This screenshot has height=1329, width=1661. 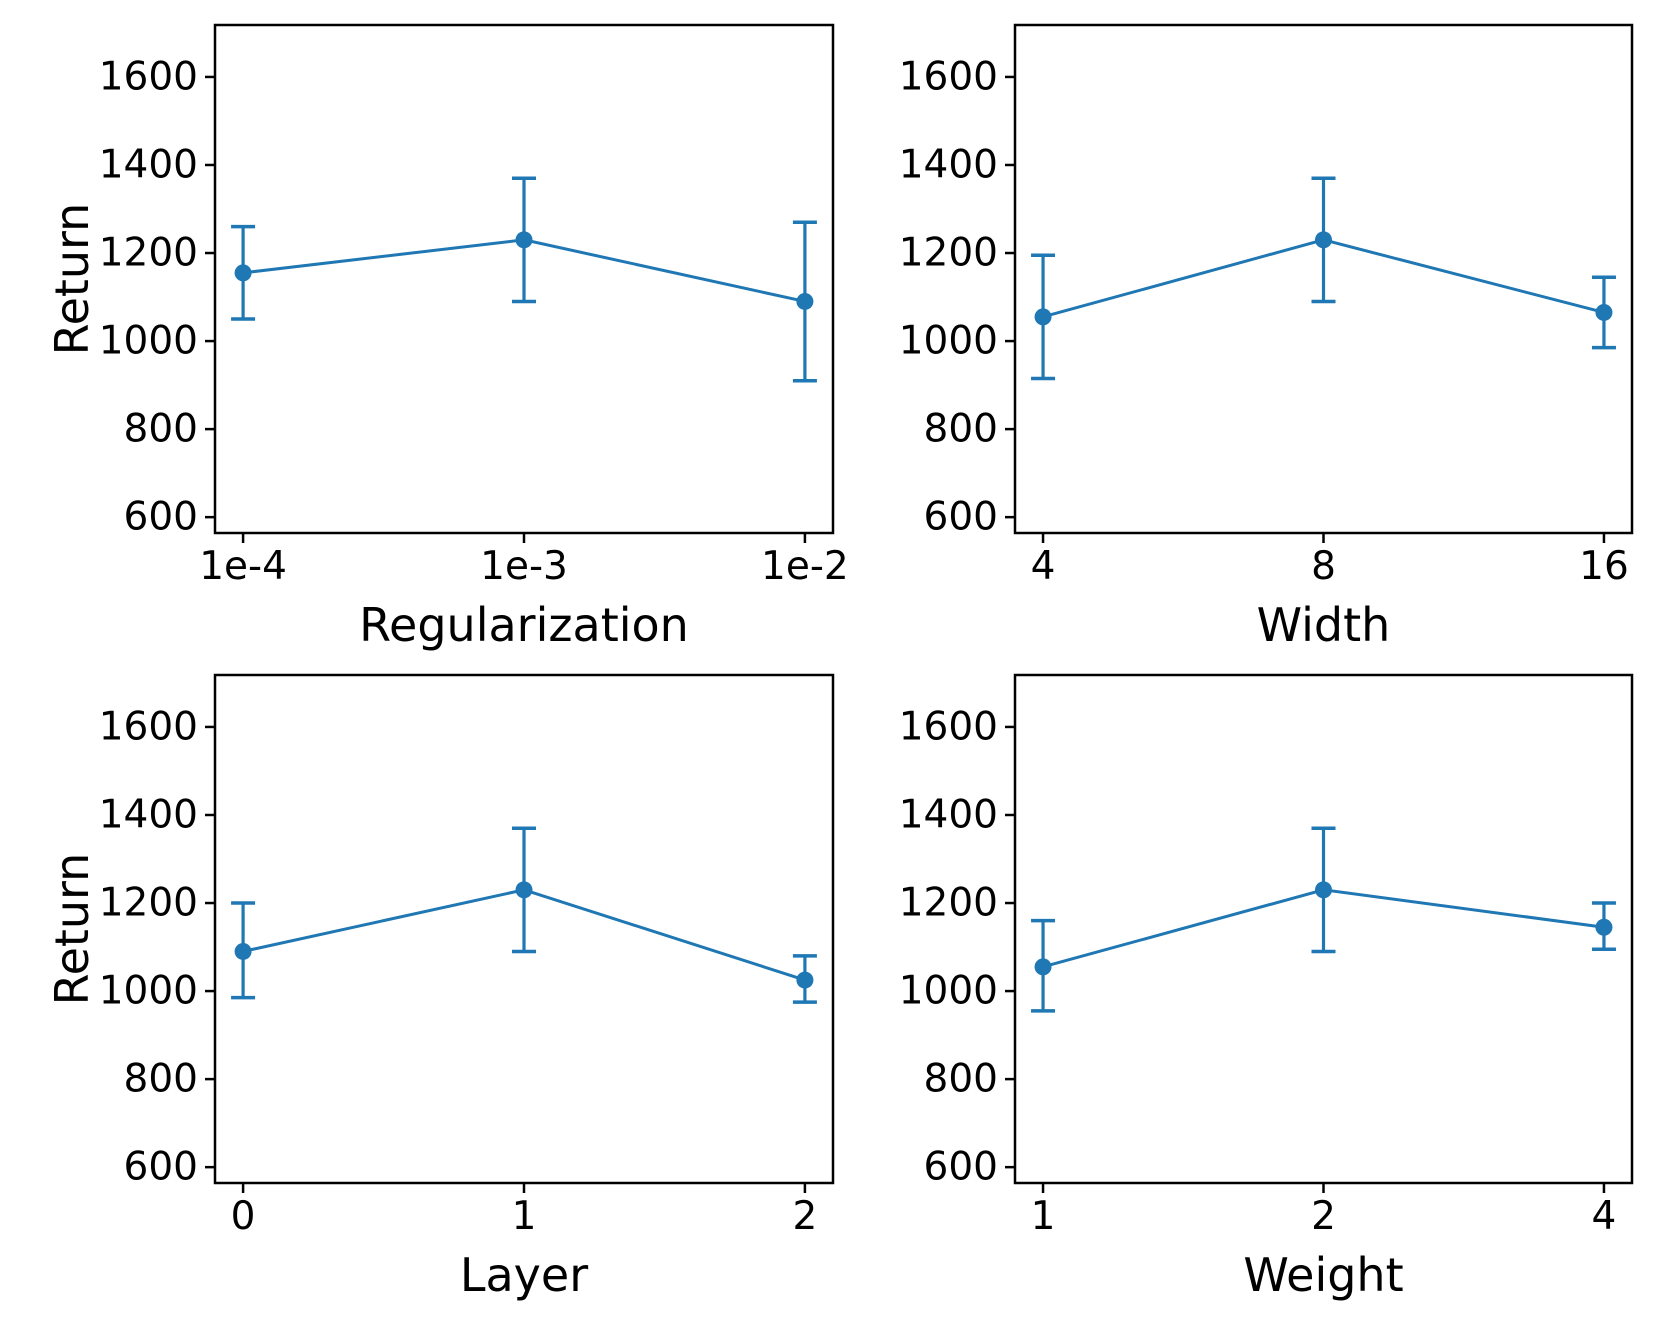 What do you see at coordinates (1324, 625) in the screenshot?
I see `x-axis-label: Width` at bounding box center [1324, 625].